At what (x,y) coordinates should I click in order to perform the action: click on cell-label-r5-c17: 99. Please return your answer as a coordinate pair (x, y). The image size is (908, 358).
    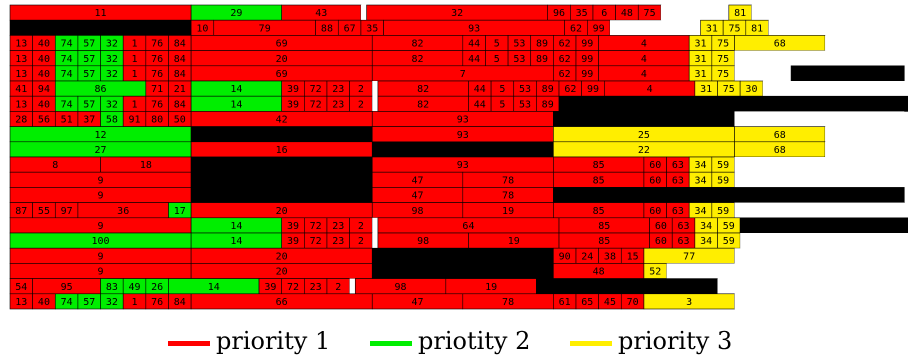
    Looking at the image, I should click on (593, 89).